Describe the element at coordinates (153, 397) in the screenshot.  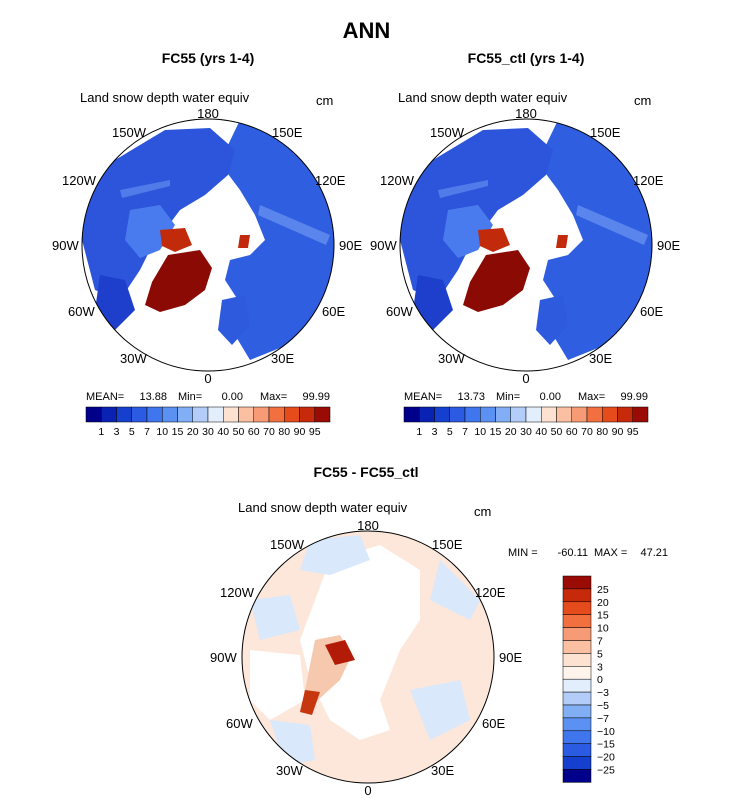
I see `stats-mean: 13.88` at that location.